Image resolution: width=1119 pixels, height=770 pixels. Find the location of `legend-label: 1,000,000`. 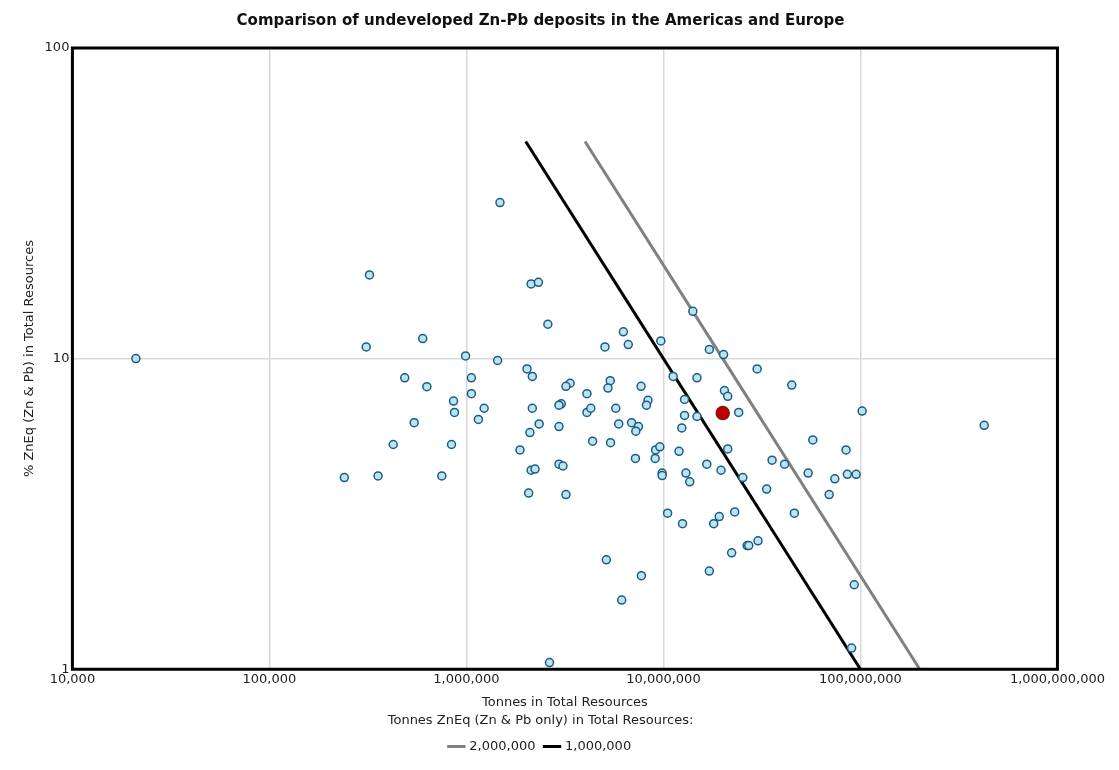

legend-label: 1,000,000 is located at coordinates (598, 745).